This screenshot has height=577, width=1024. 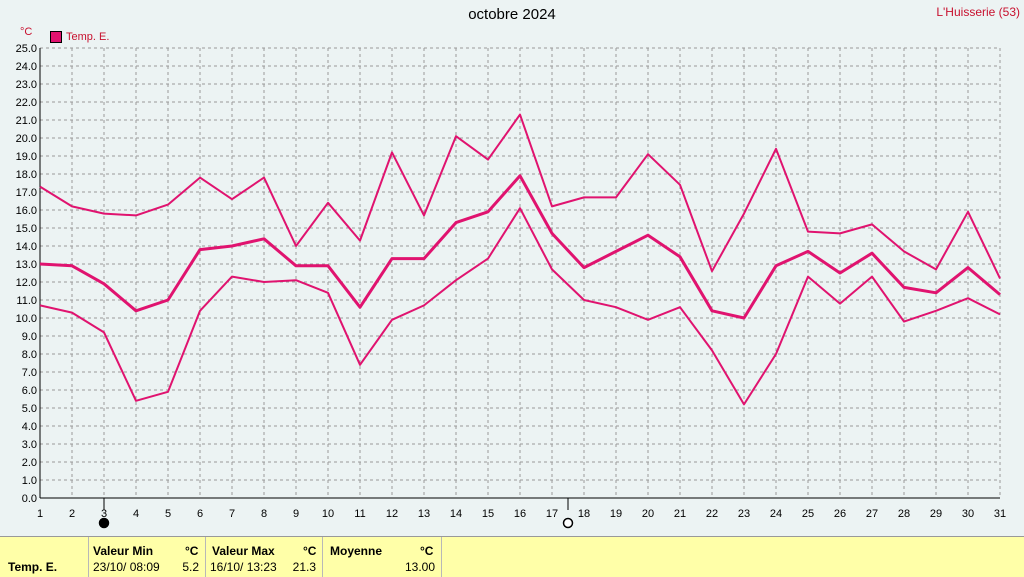 What do you see at coordinates (190, 567) in the screenshot?
I see `min-value: 5.2` at bounding box center [190, 567].